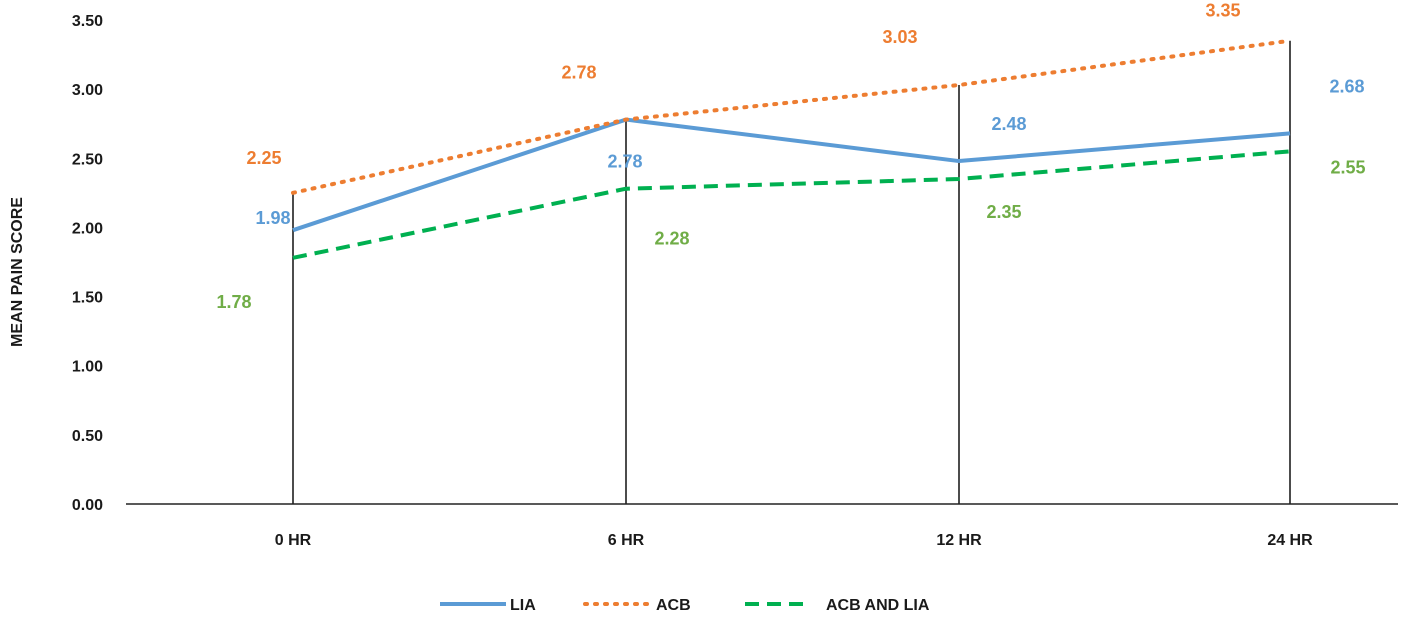  I want to click on legend: LIA ACB ACB AND LIA, so click(685, 605).